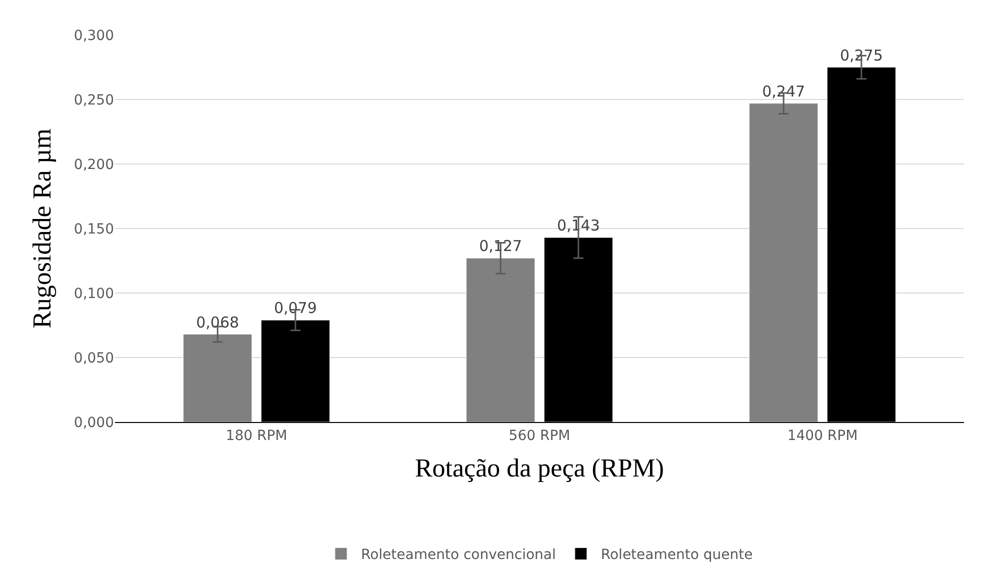 This screenshot has height=582, width=984. What do you see at coordinates (676, 555) in the screenshot?
I see `legend-label: Roleteamento quente` at bounding box center [676, 555].